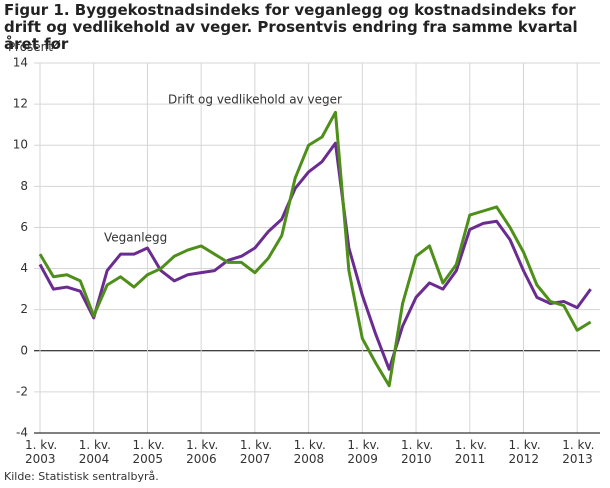  Describe the element at coordinates (22, 391) in the screenshot. I see `y-tick-label: -2` at that location.